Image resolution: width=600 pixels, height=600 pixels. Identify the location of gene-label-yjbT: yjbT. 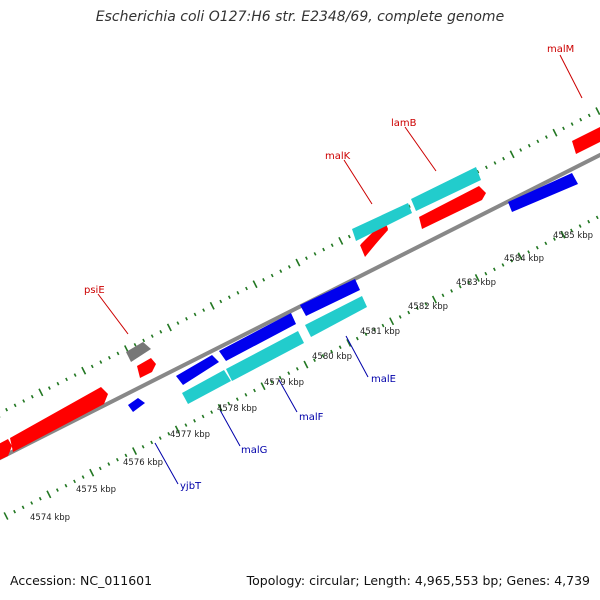
(191, 486).